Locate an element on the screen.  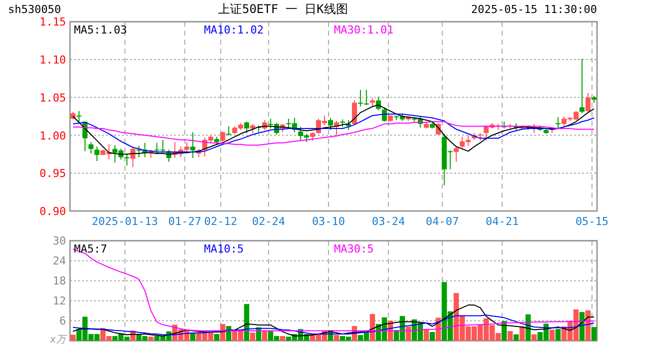
x-tick-label: 02-12 is located at coordinates (221, 221).